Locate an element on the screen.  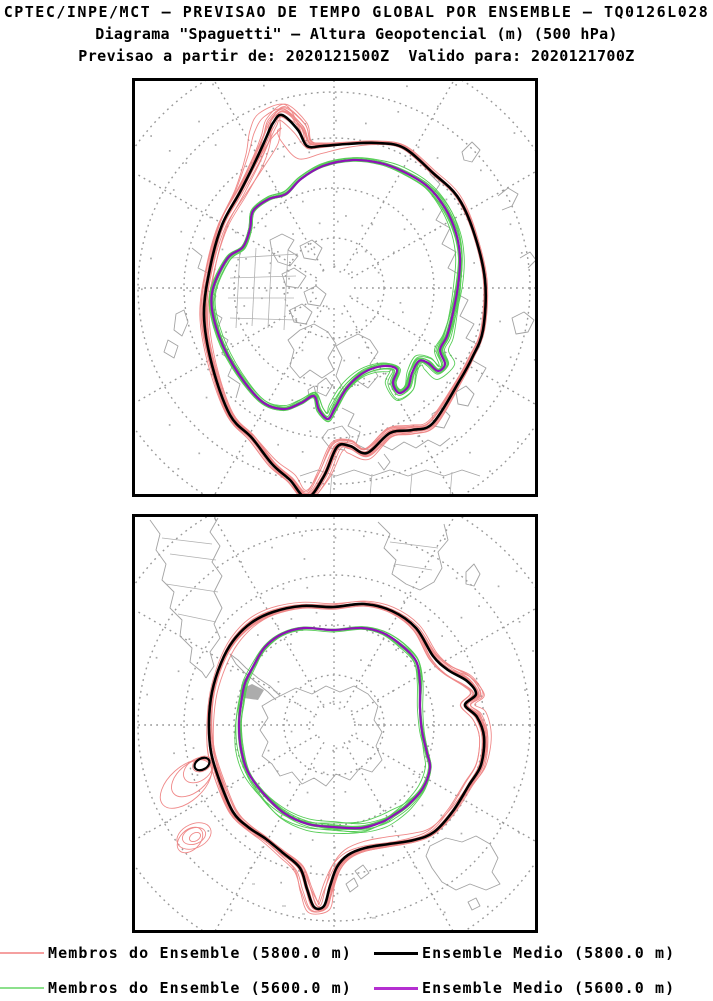
legend-item-members-5600: Membros do Ensemble (5600.0 m) is located at coordinates (176, 988).